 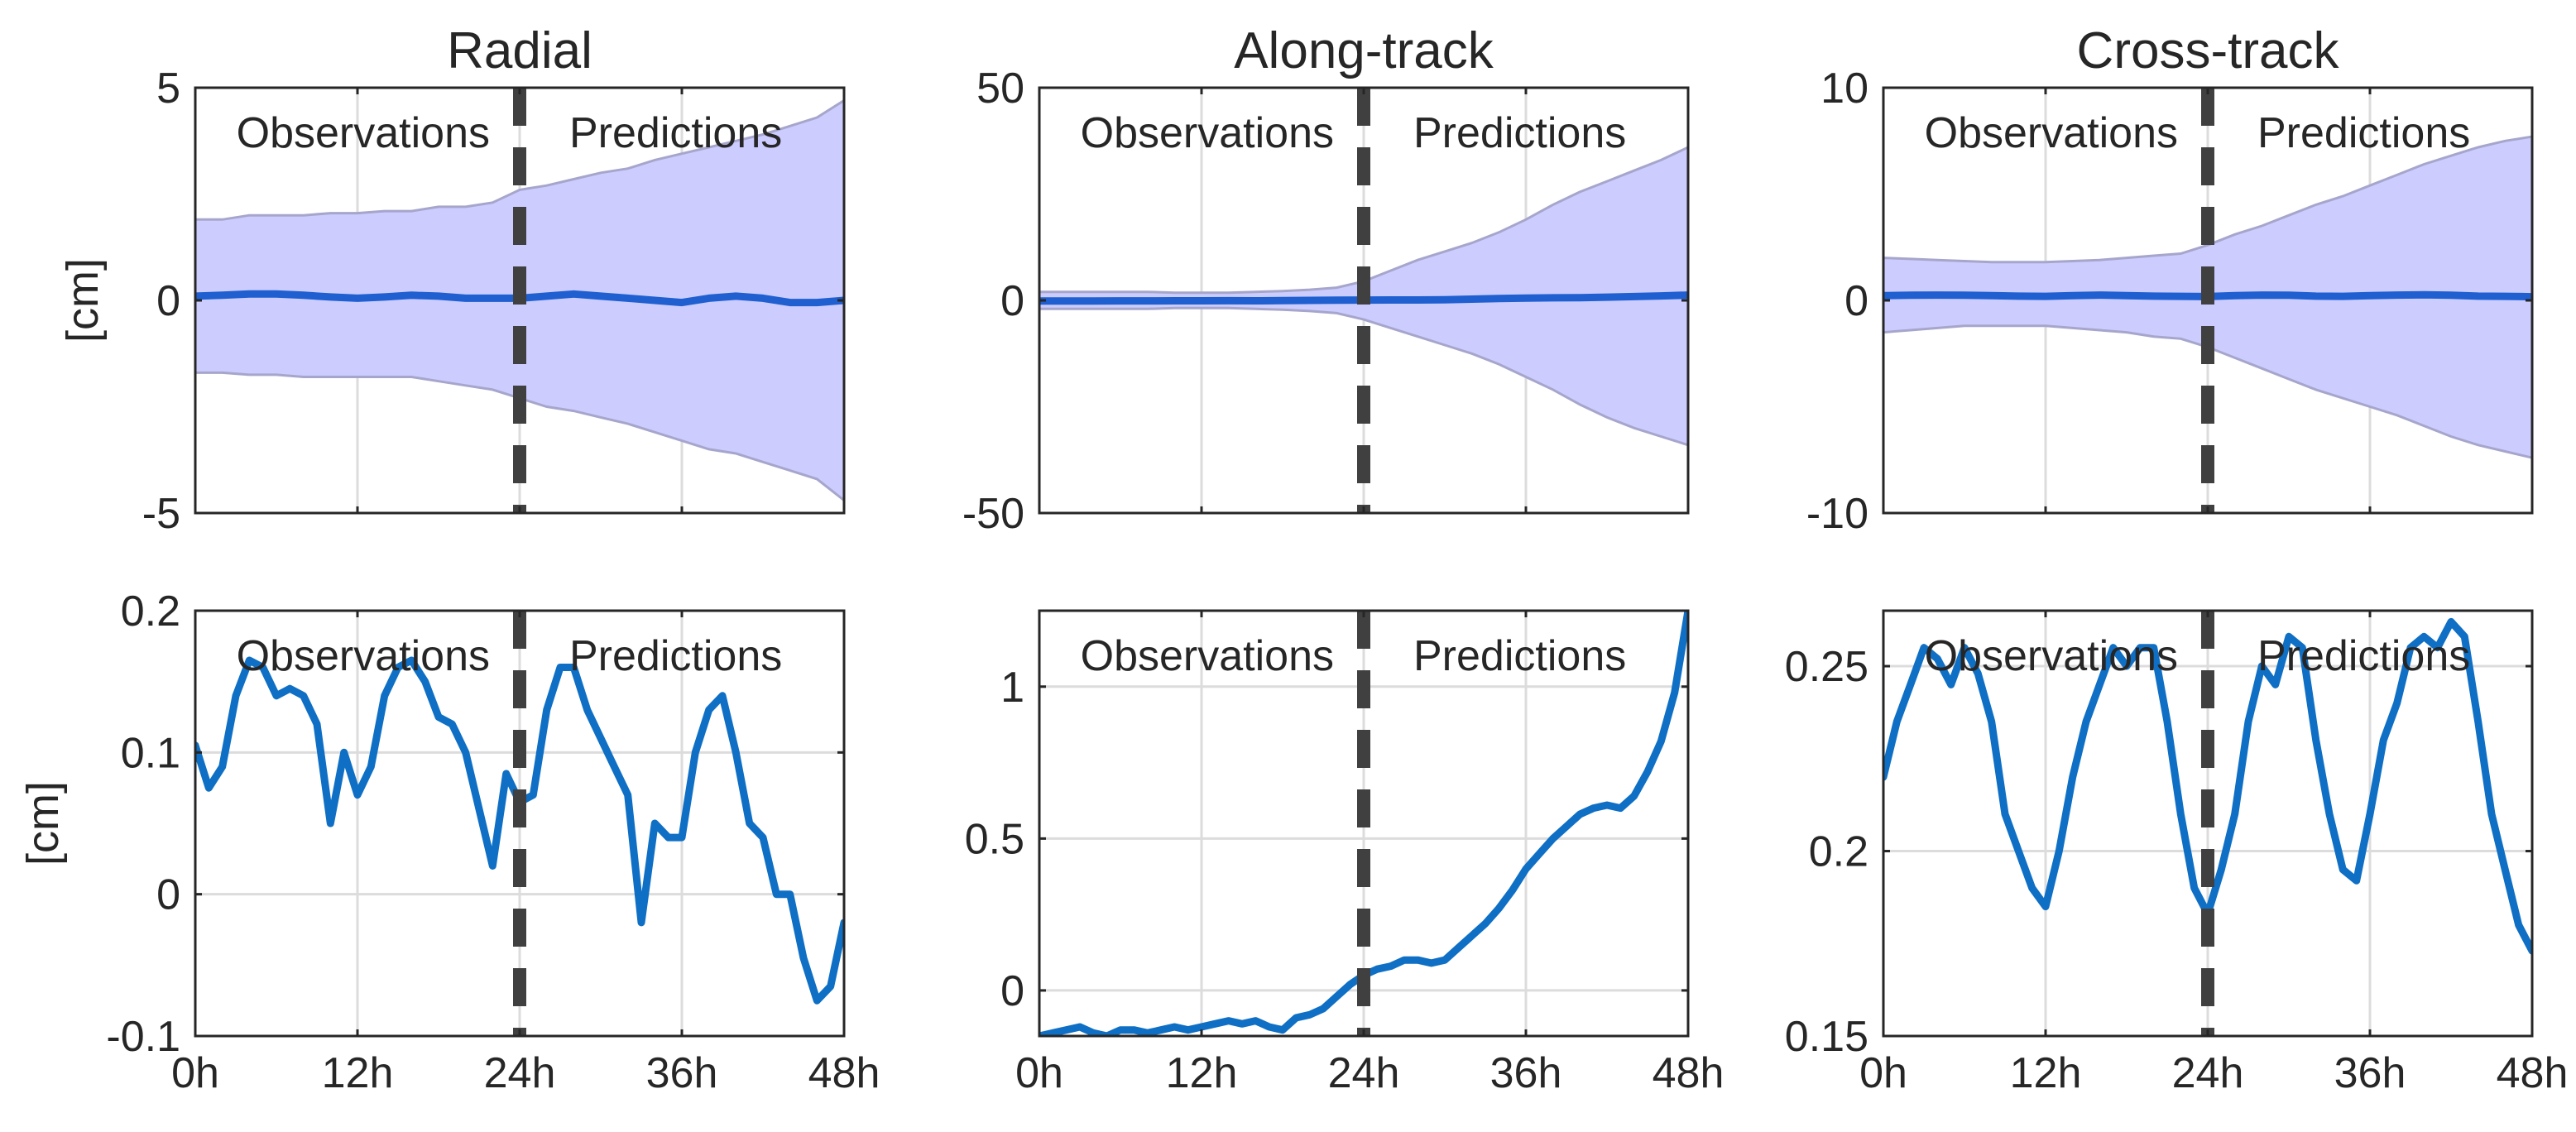 I want to click on chart-title: Along-track, so click(x=1364, y=50).